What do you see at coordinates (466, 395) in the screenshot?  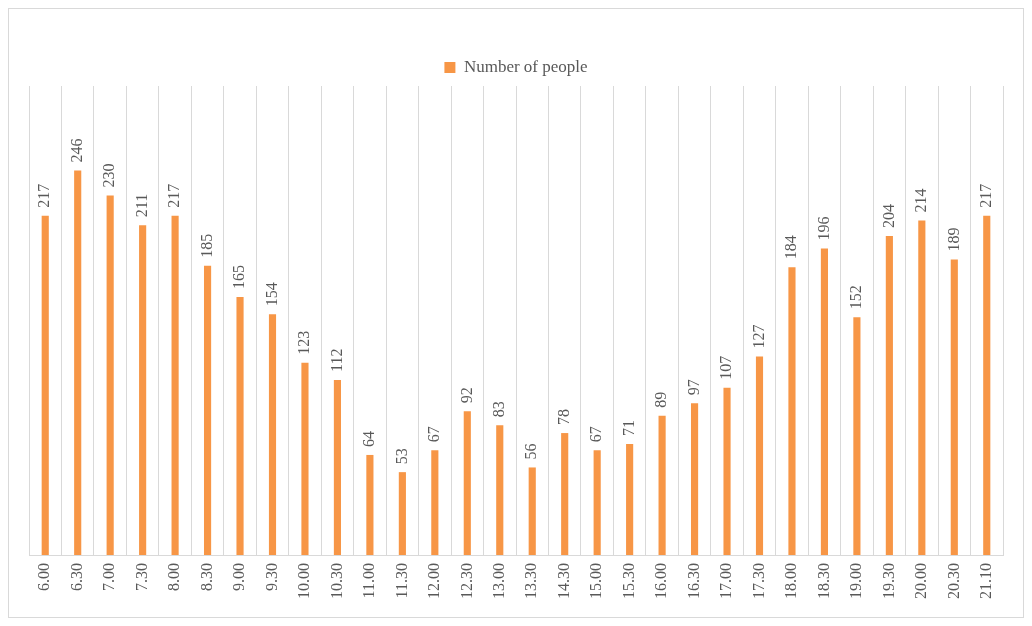 I see `data-label: 92` at bounding box center [466, 395].